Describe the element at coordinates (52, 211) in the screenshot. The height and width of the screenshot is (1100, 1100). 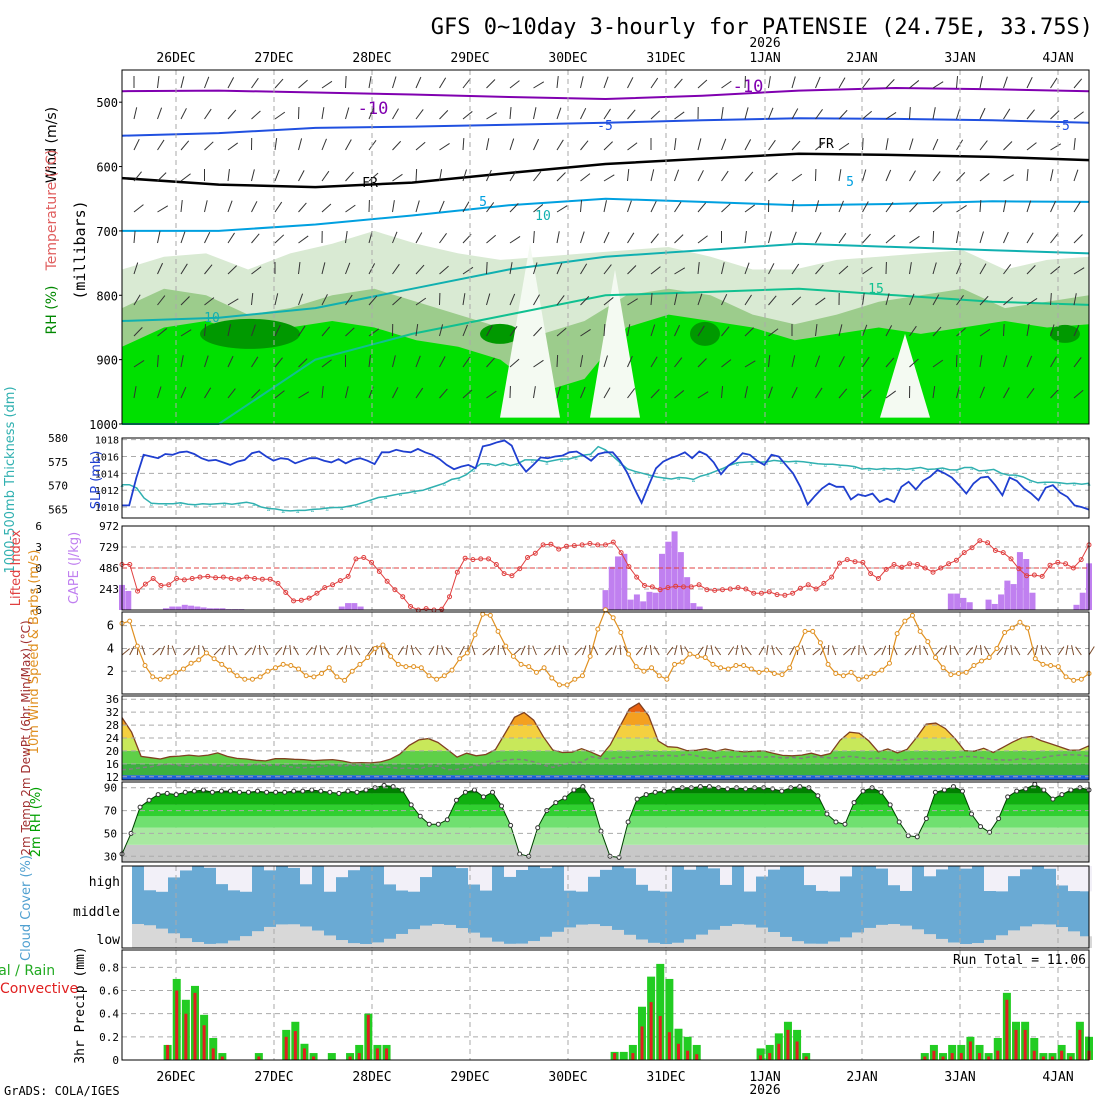
I see `temperature-axis-label: Temperature (°C)` at that location.